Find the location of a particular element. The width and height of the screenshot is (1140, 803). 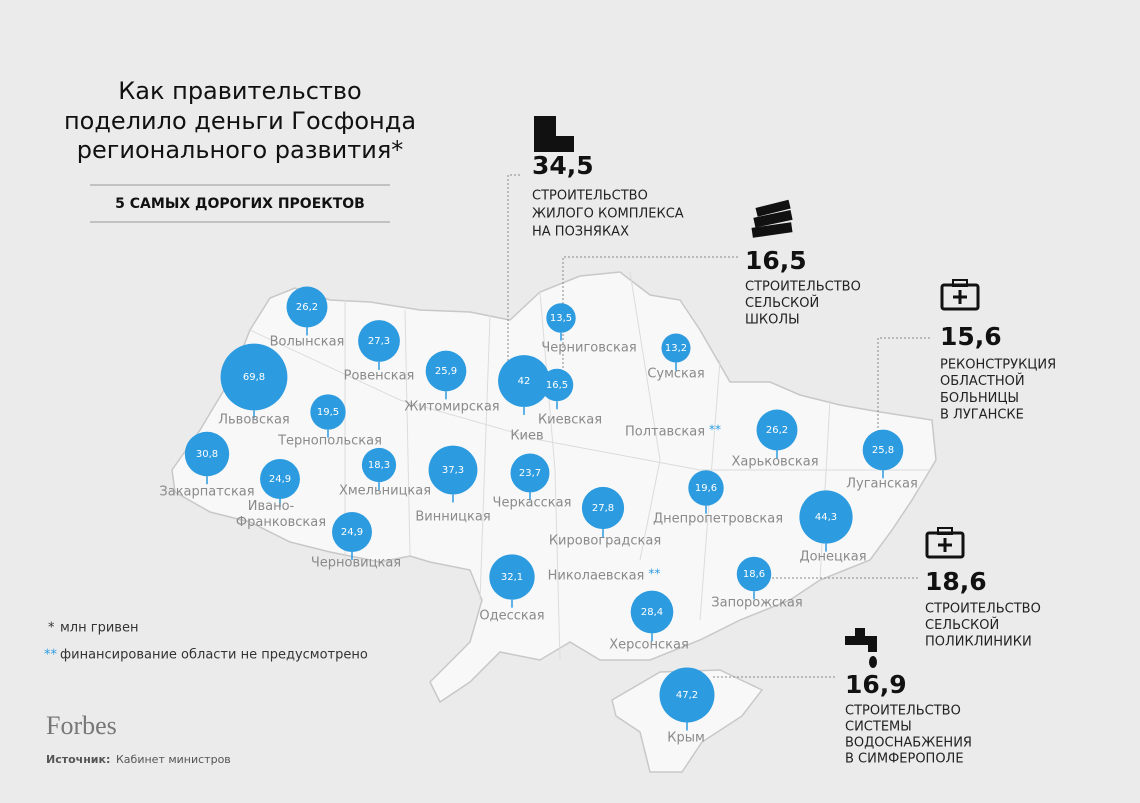

bubble-label: 28,4 is located at coordinates (652, 612).